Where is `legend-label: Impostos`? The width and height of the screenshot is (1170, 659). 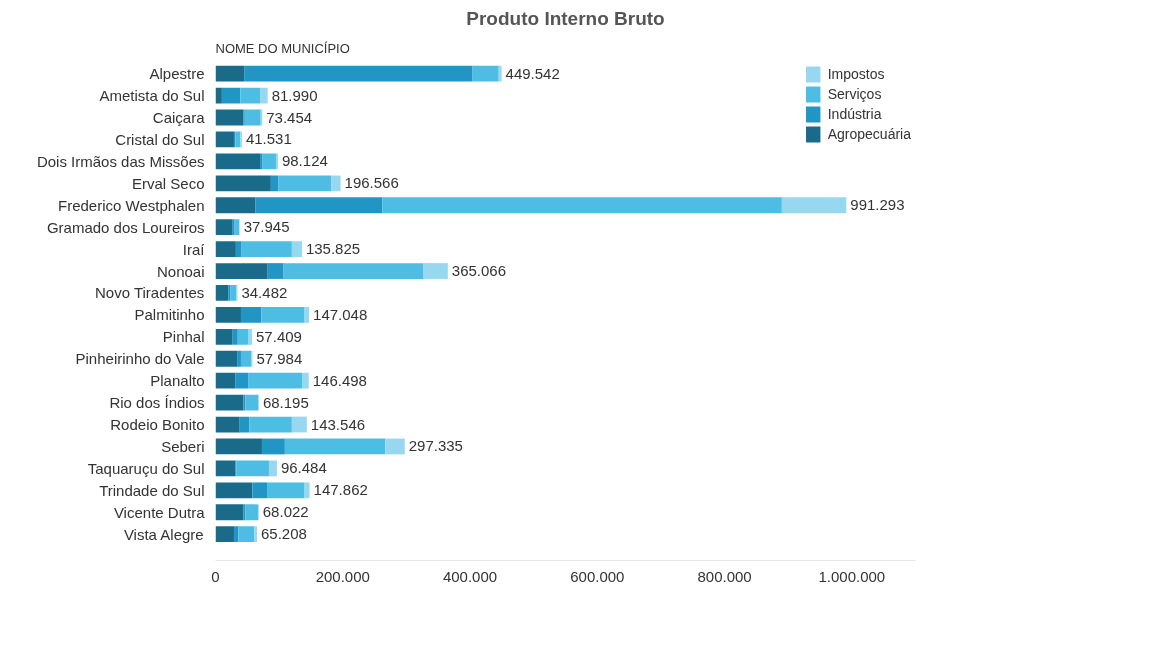 legend-label: Impostos is located at coordinates (856, 74).